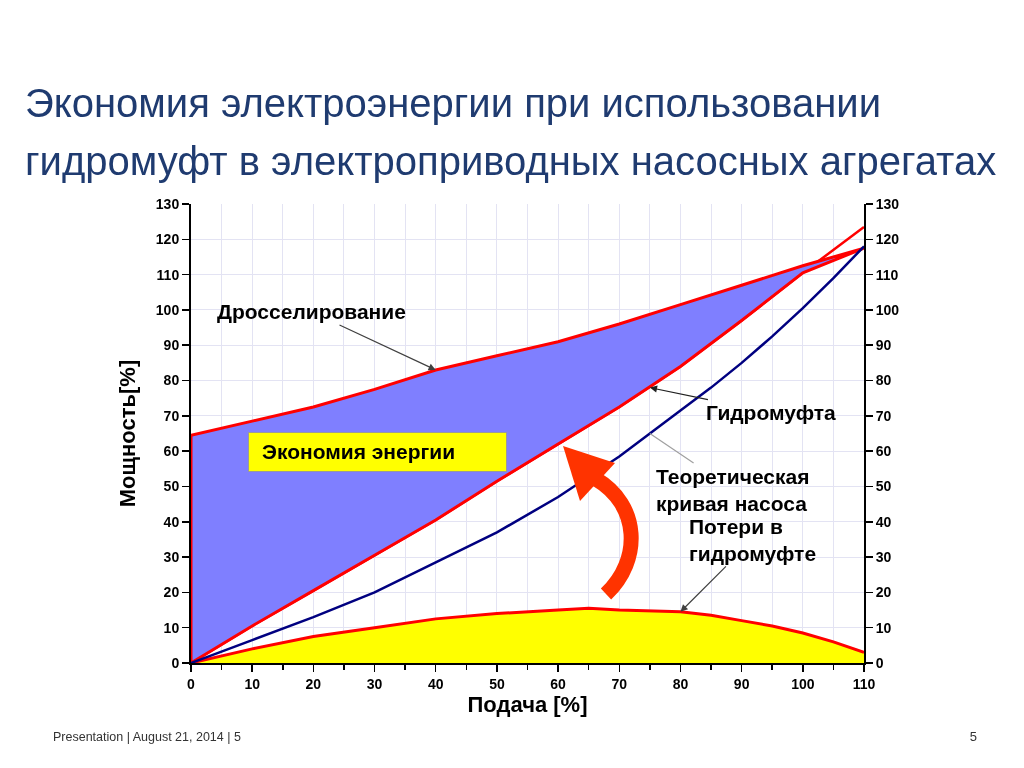 This screenshot has width=1024, height=768. Describe the element at coordinates (887, 203) in the screenshot. I see `y2-tick-label: 130` at that location.